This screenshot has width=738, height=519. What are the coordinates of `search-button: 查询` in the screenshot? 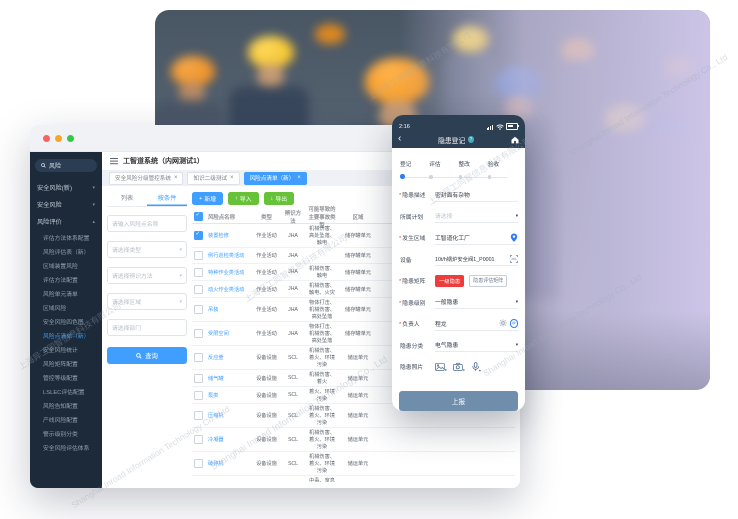 It's located at (147, 355).